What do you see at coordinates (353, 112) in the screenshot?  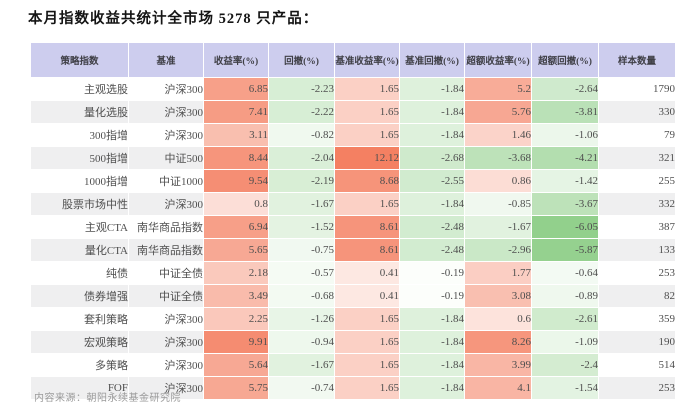 I see `table-row: 量化选股 沪深300 7.41 -2.22 1.65 -1.84 5.76 -3.81 330` at bounding box center [353, 112].